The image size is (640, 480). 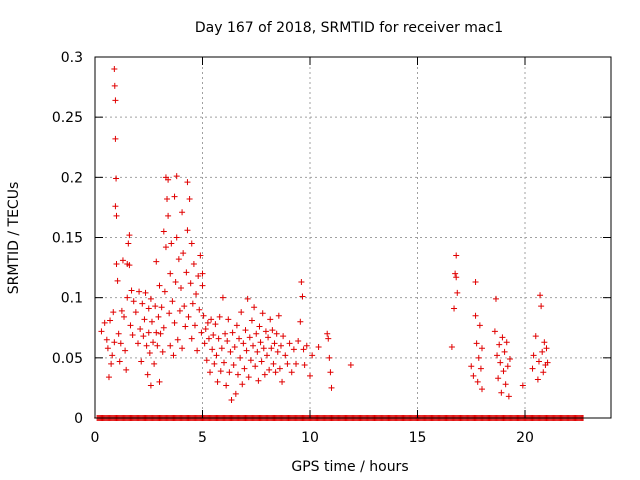 What do you see at coordinates (67, 118) in the screenshot?
I see `y-tick-label: 0.25` at bounding box center [67, 118].